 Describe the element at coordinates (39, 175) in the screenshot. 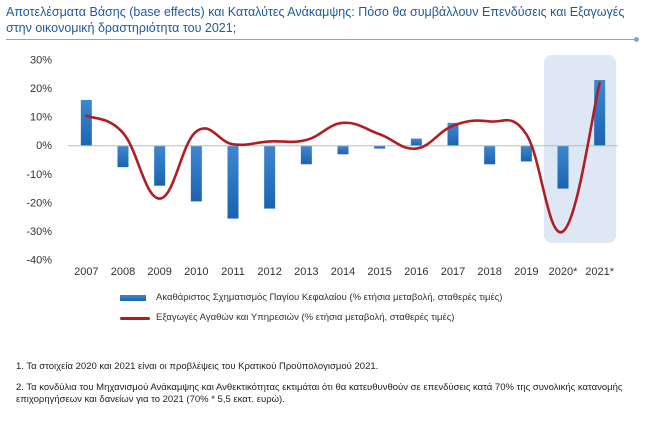

I see `y-tick-label: -10%` at that location.